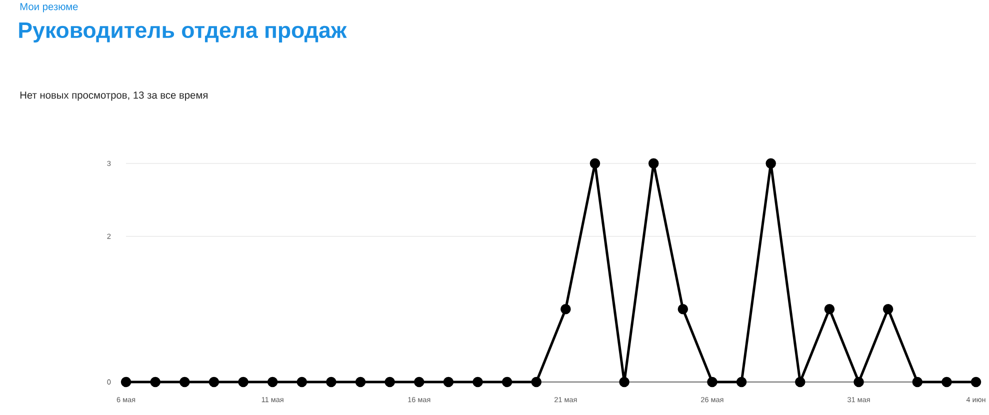  I want to click on chart-subtitle: Нет новых просмотров, 13 за все время, so click(114, 96).